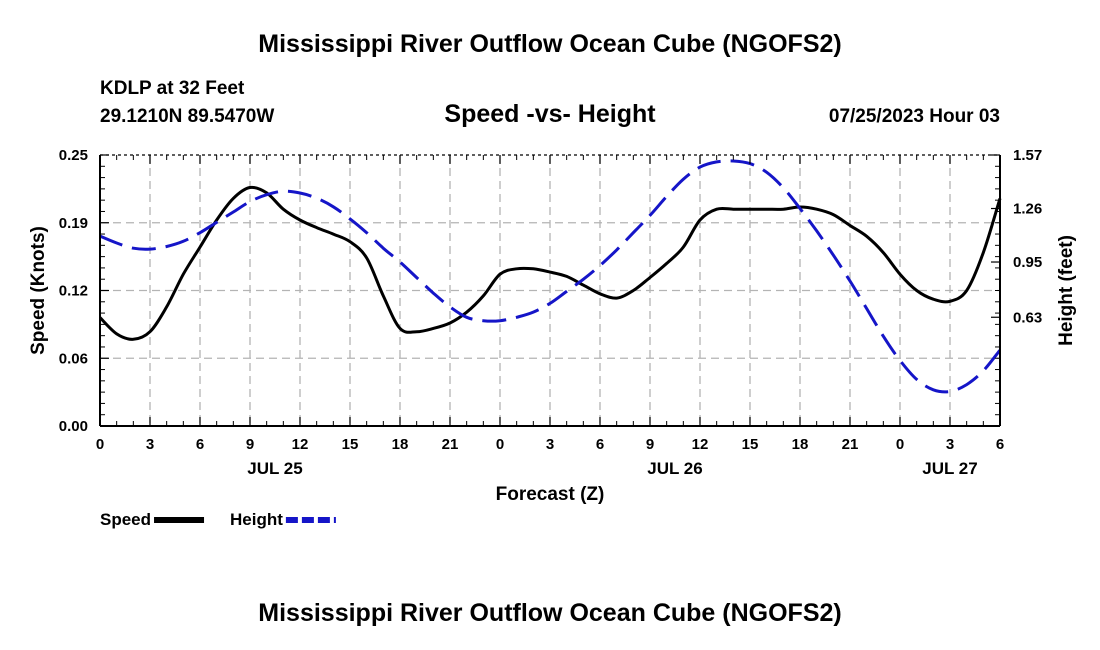 The image size is (1100, 650). I want to click on legend-label-height: Height, so click(256, 519).